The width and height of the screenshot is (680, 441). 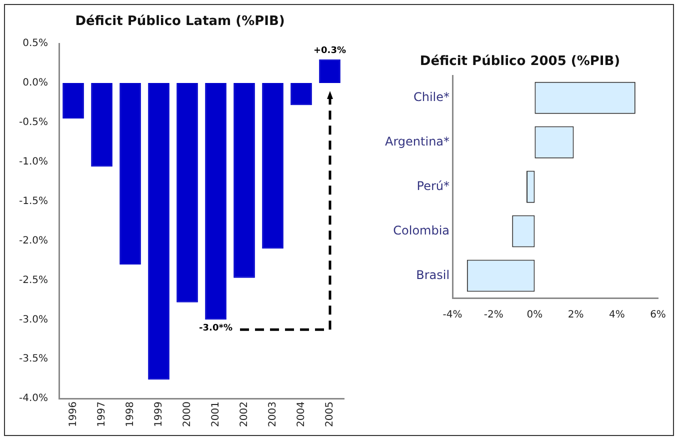 I want to click on x-tick-label: 1996, so click(x=73, y=415).